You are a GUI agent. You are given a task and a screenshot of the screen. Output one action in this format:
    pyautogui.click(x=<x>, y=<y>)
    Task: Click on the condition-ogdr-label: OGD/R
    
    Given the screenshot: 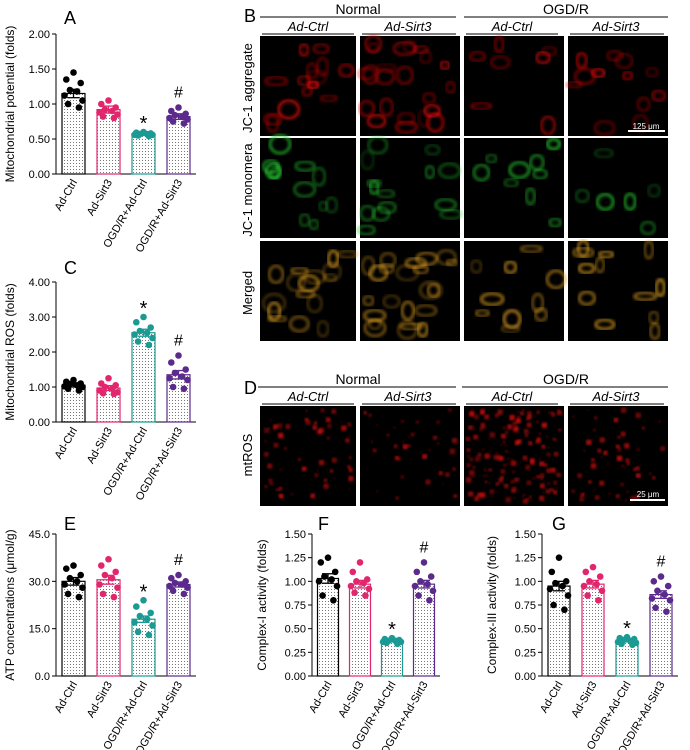 What is the action you would take?
    pyautogui.click(x=566, y=9)
    